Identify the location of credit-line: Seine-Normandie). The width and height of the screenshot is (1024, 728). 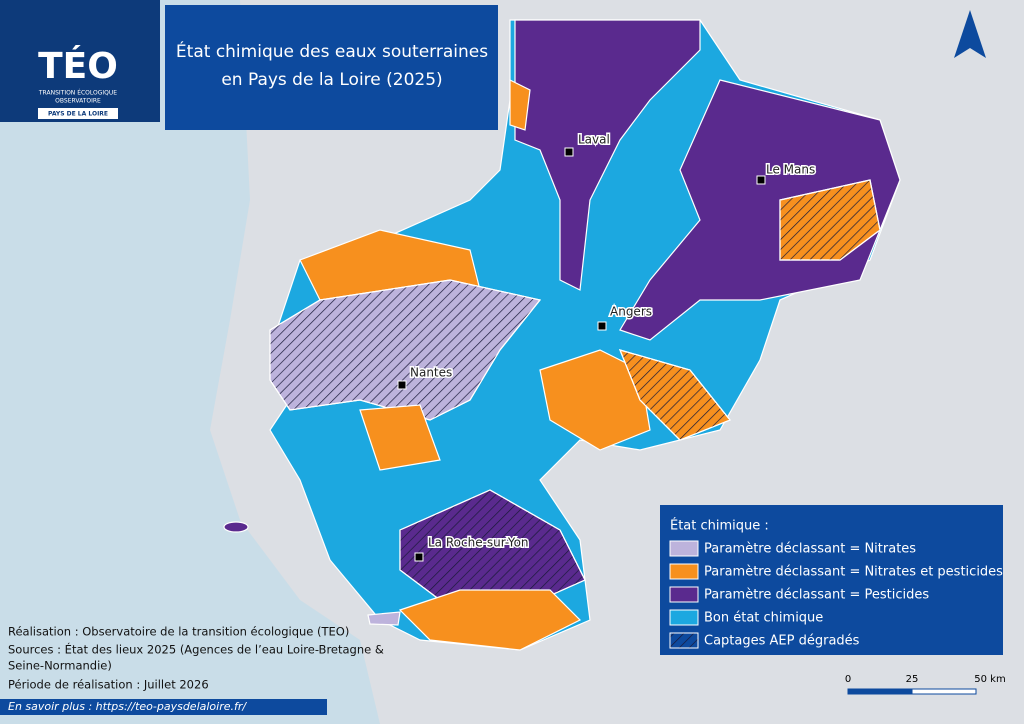
(60, 666).